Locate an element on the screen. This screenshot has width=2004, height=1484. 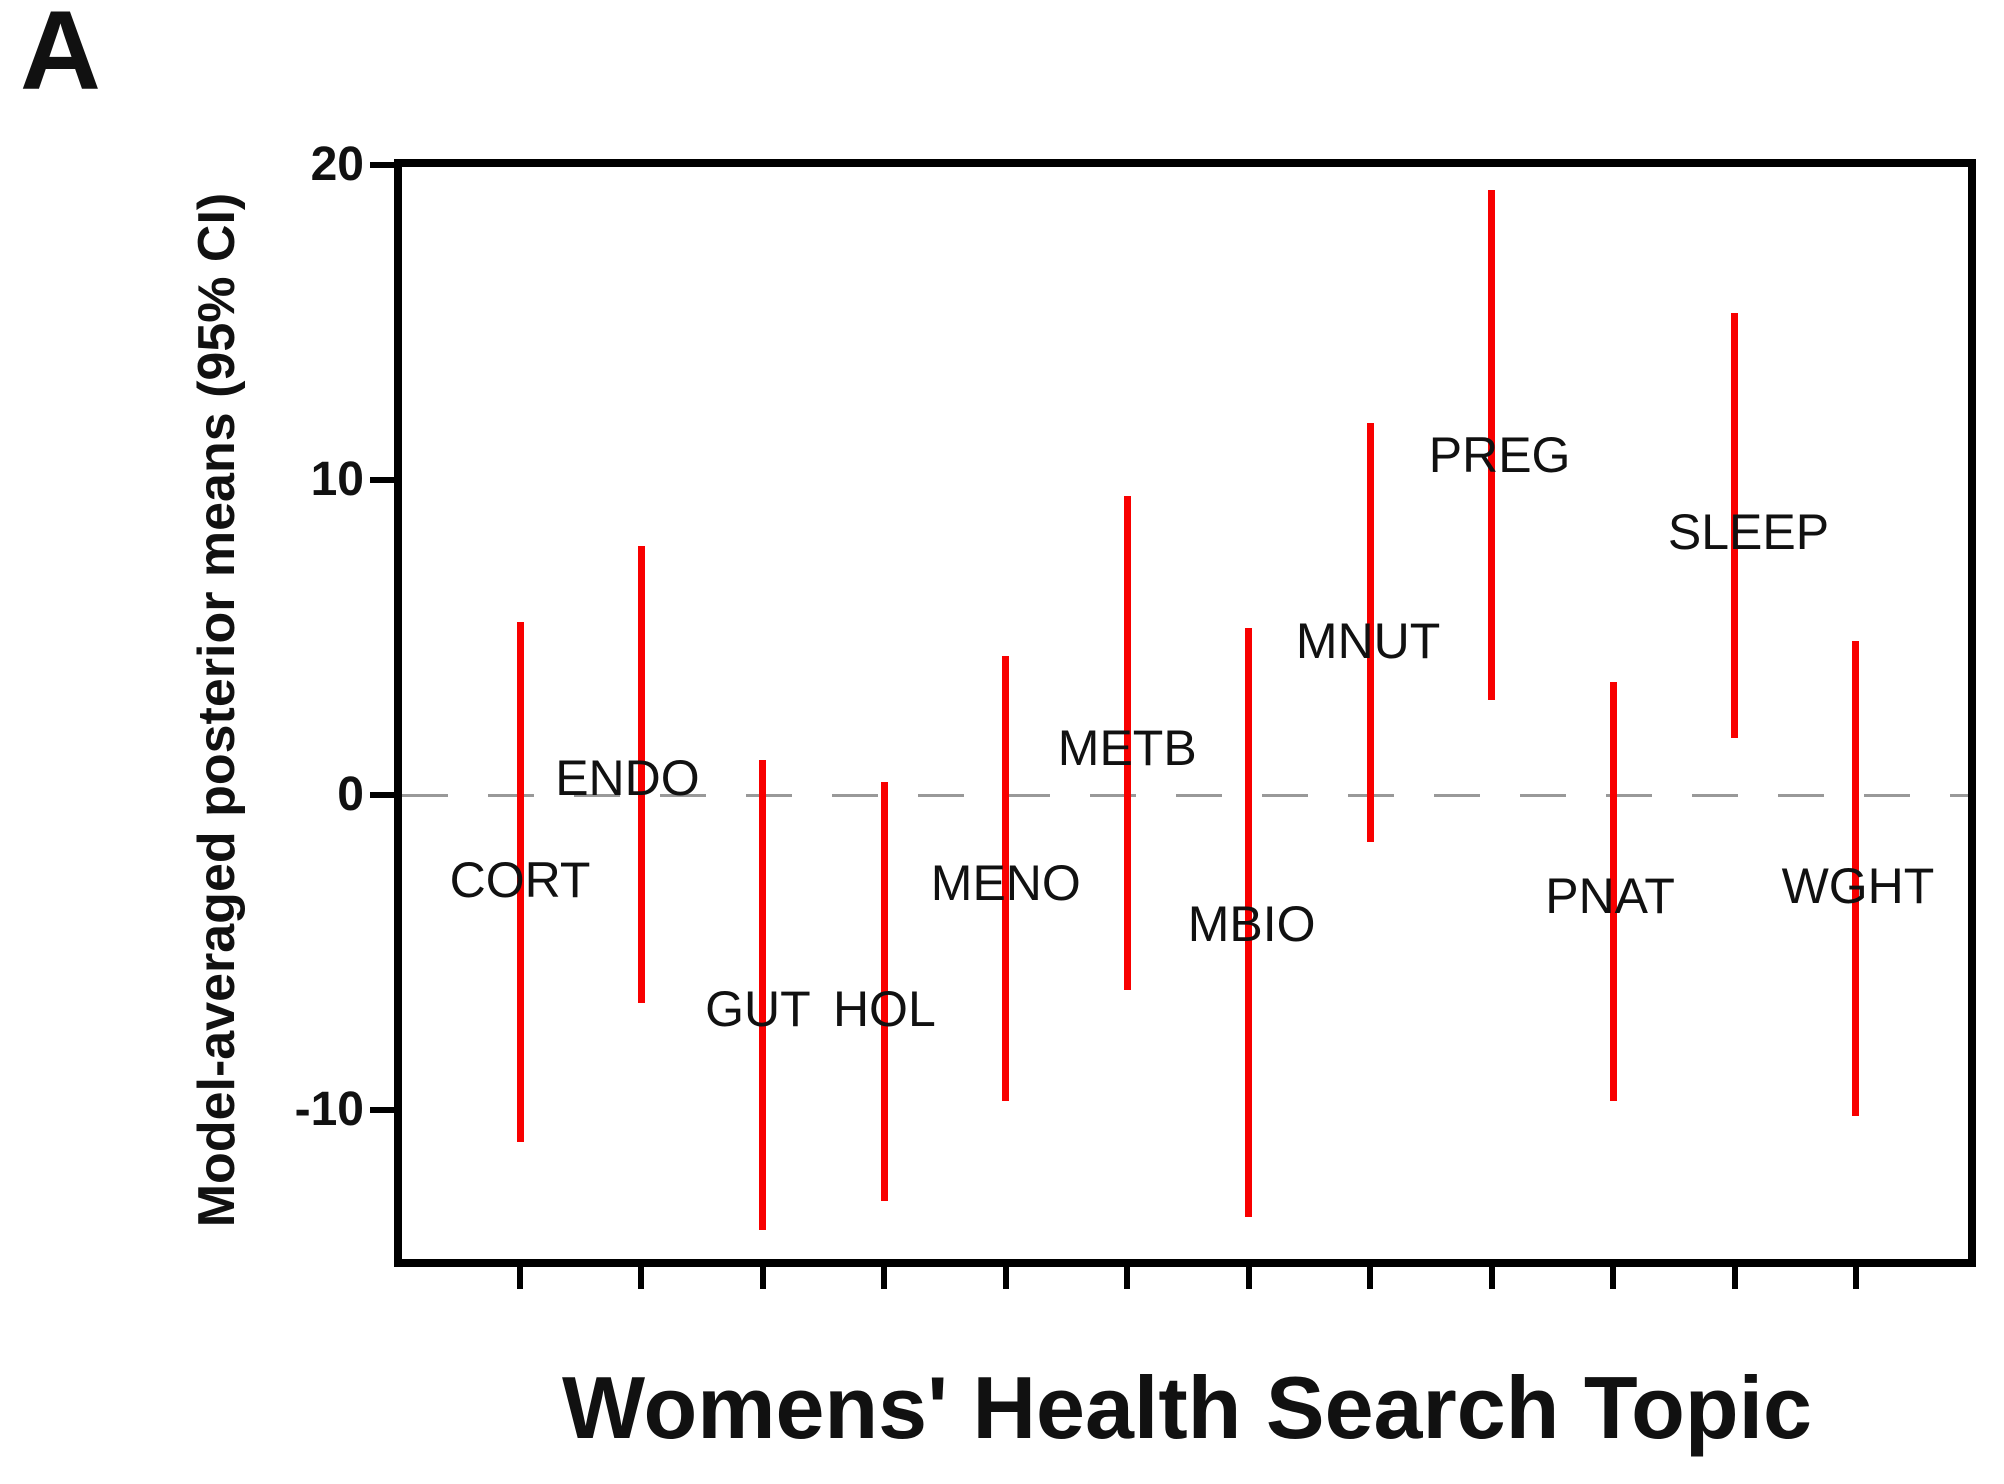
topic-label-MNUT: MNUT is located at coordinates (1368, 640).